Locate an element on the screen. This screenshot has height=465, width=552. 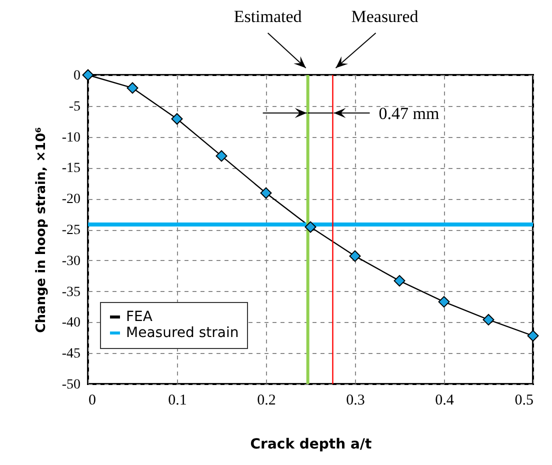
x-tick-label: 0.5 is located at coordinates (524, 400).